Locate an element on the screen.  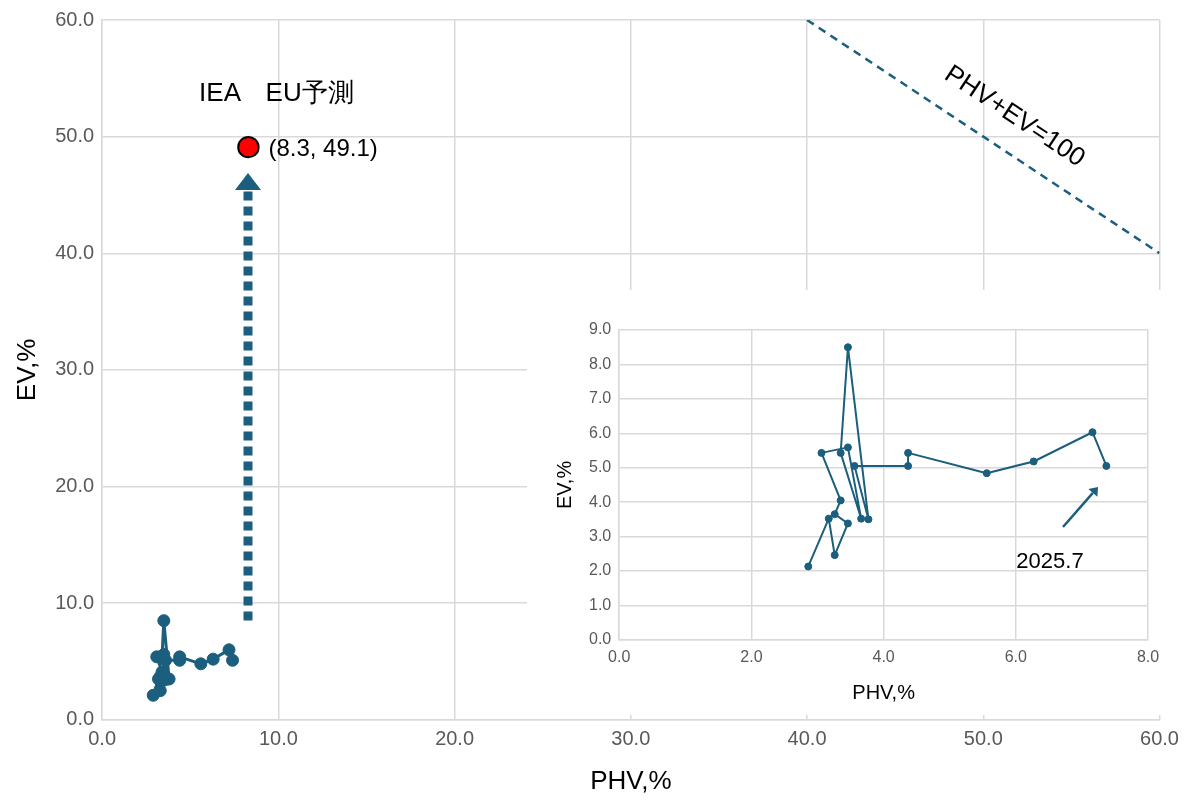
x-tick-label: 4.0 is located at coordinates (883, 656).